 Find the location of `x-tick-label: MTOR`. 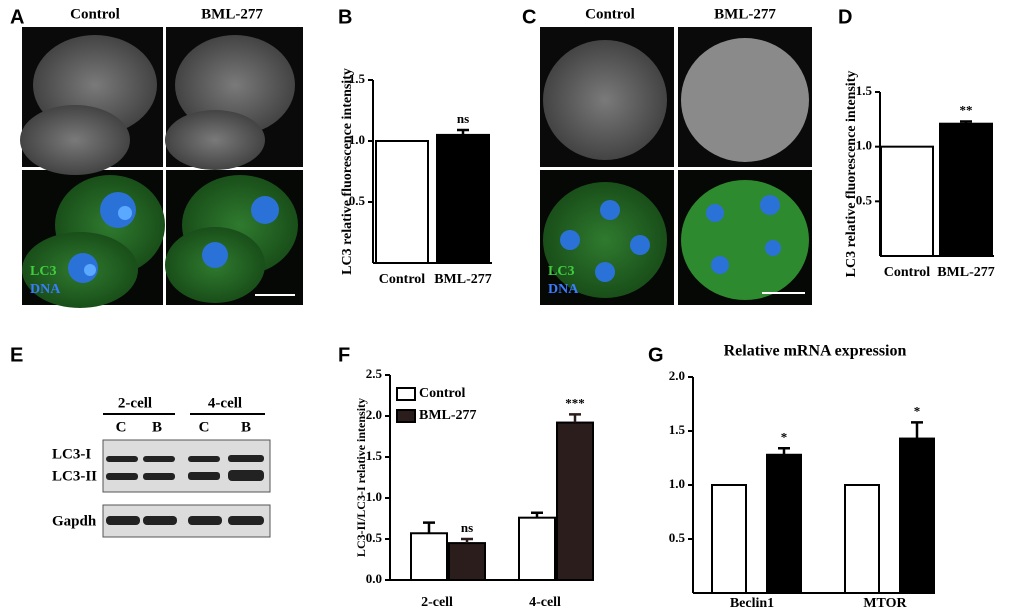

x-tick-label: MTOR is located at coordinates (885, 603).